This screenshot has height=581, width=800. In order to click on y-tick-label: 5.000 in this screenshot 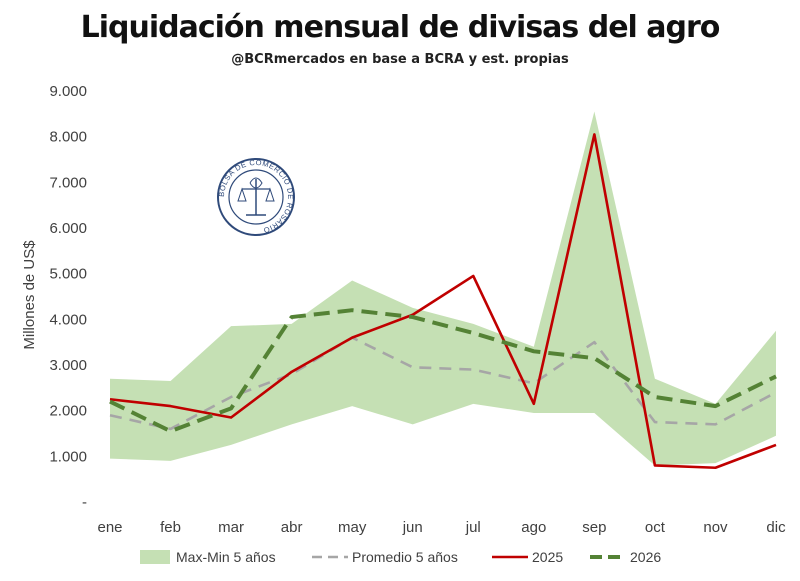, I will do `click(68, 274)`.